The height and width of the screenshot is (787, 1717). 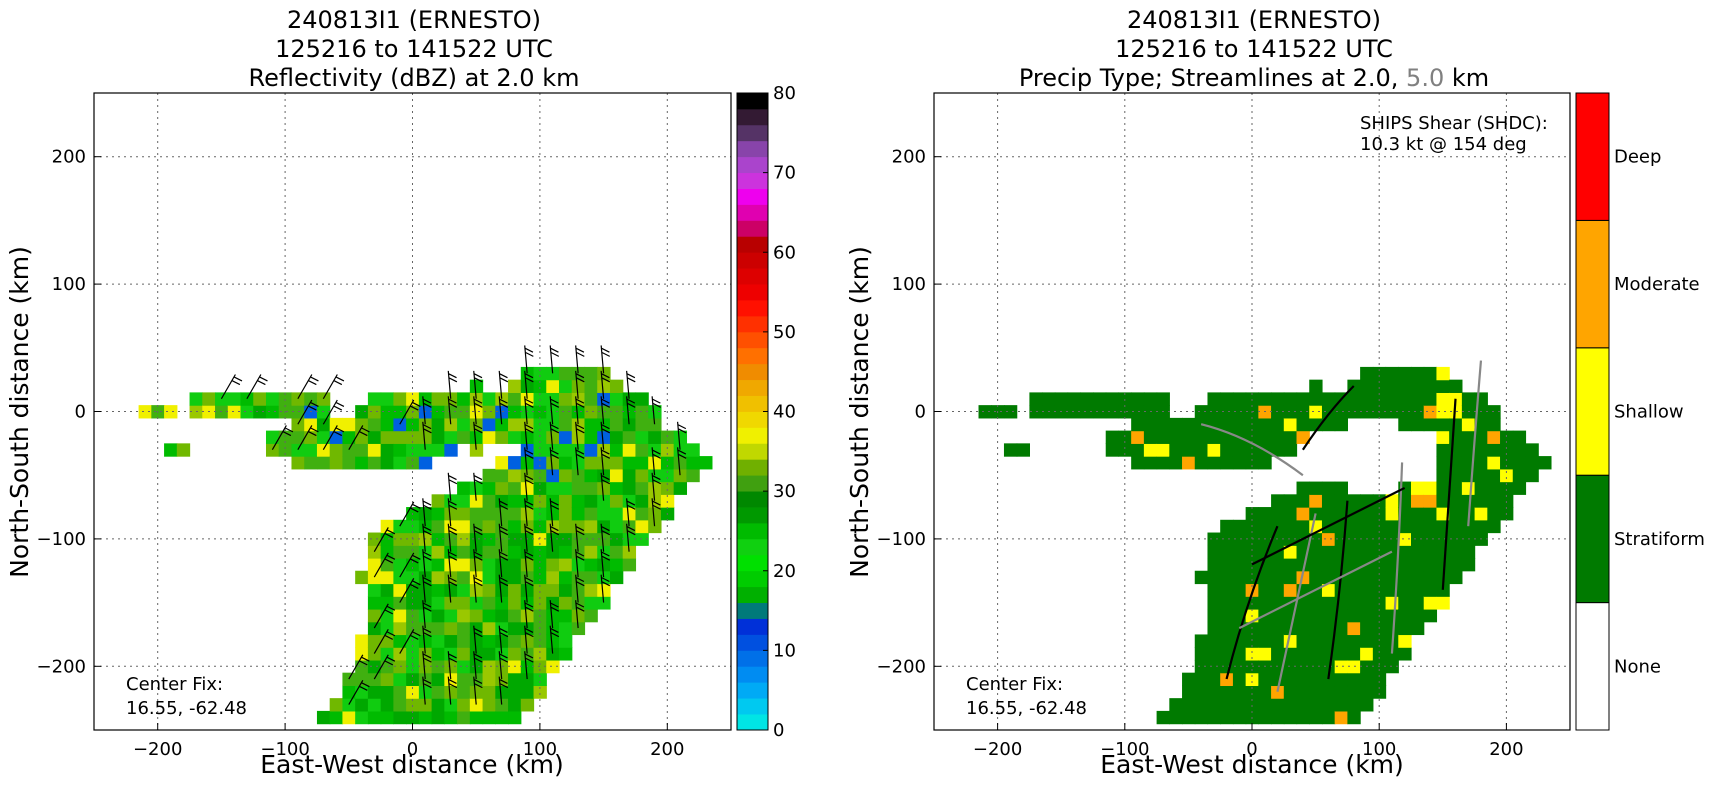 I want to click on reflectivity-colorbar-ticks: 0 10 20 30 40 50 60 70 80, so click(x=779, y=412).